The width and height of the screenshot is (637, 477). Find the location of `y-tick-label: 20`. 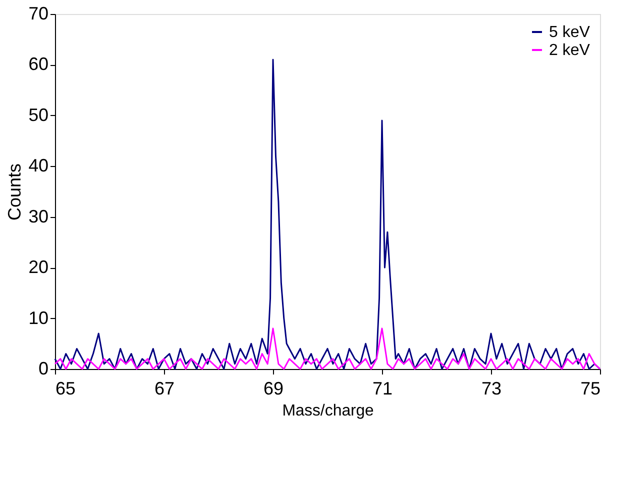

y-tick-label: 20 is located at coordinates (38, 267).